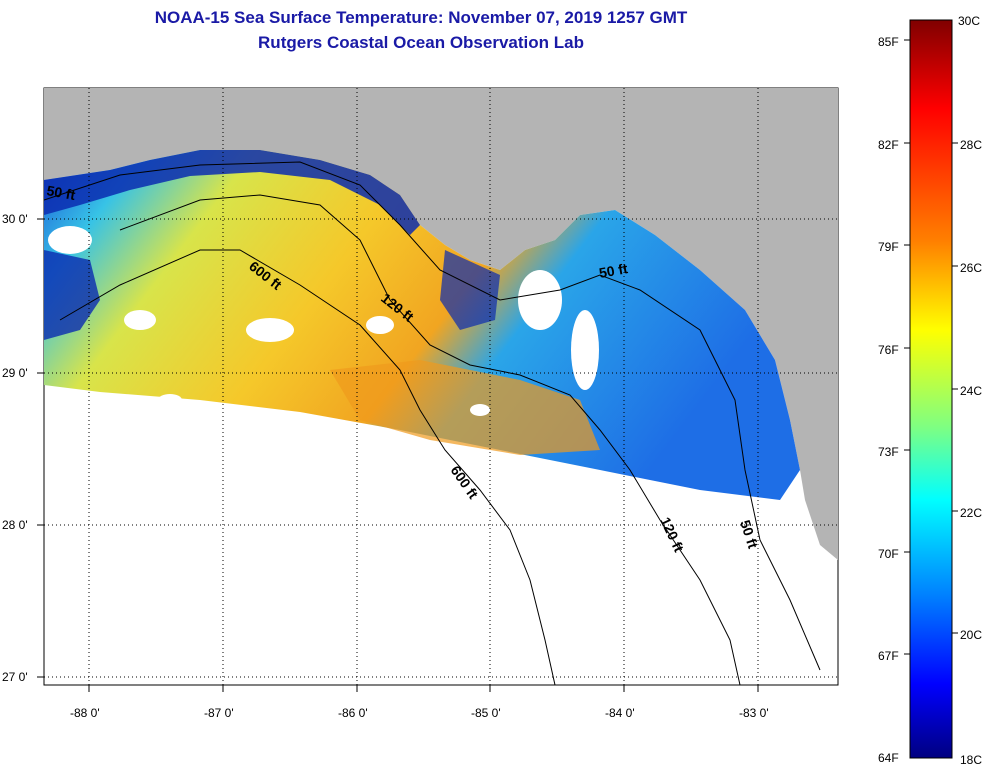  What do you see at coordinates (613, 270) in the screenshot?
I see `isobath-label-50ft-upper: 50 ft` at bounding box center [613, 270].